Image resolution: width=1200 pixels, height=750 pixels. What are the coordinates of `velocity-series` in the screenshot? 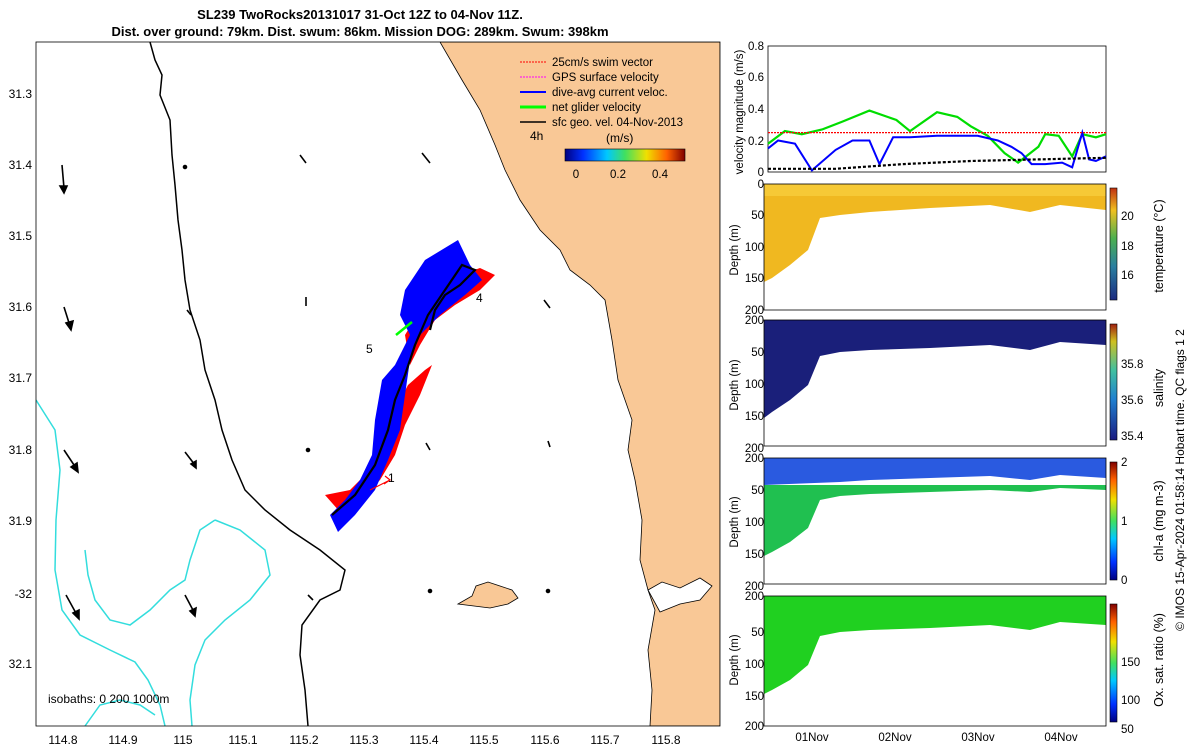 It's located at (937, 140).